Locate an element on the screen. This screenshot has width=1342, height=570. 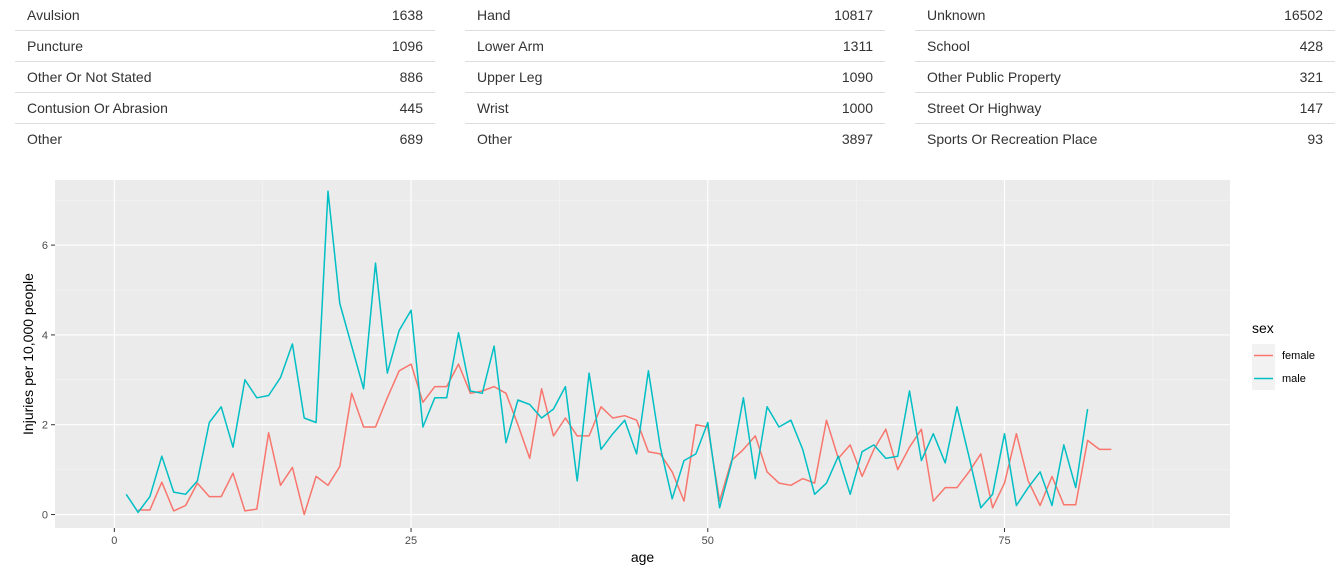
legend-label-male: male is located at coordinates (1294, 379).